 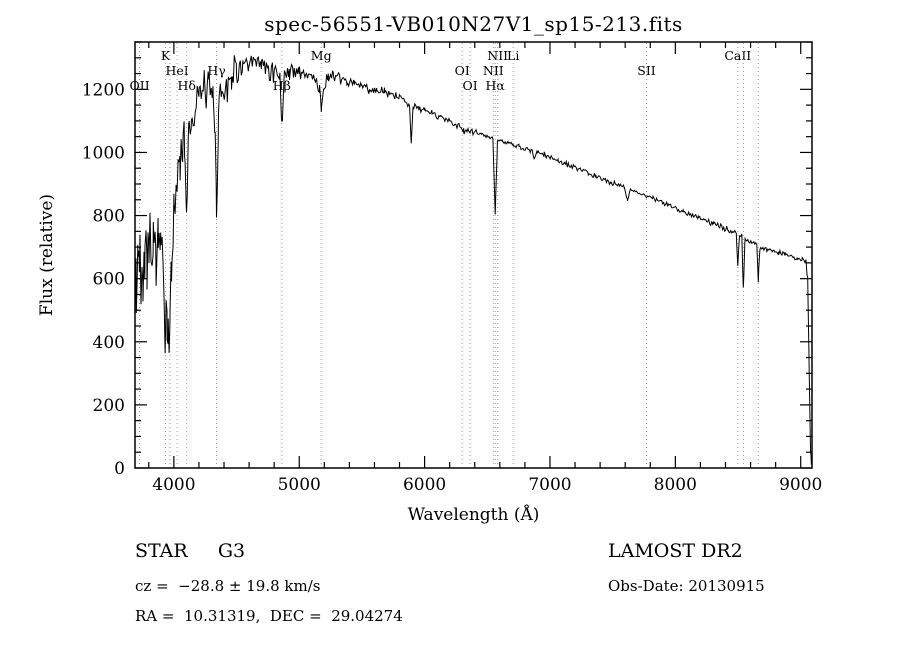 What do you see at coordinates (474, 514) in the screenshot?
I see `x-axis-label: Wavelength (Å)` at bounding box center [474, 514].